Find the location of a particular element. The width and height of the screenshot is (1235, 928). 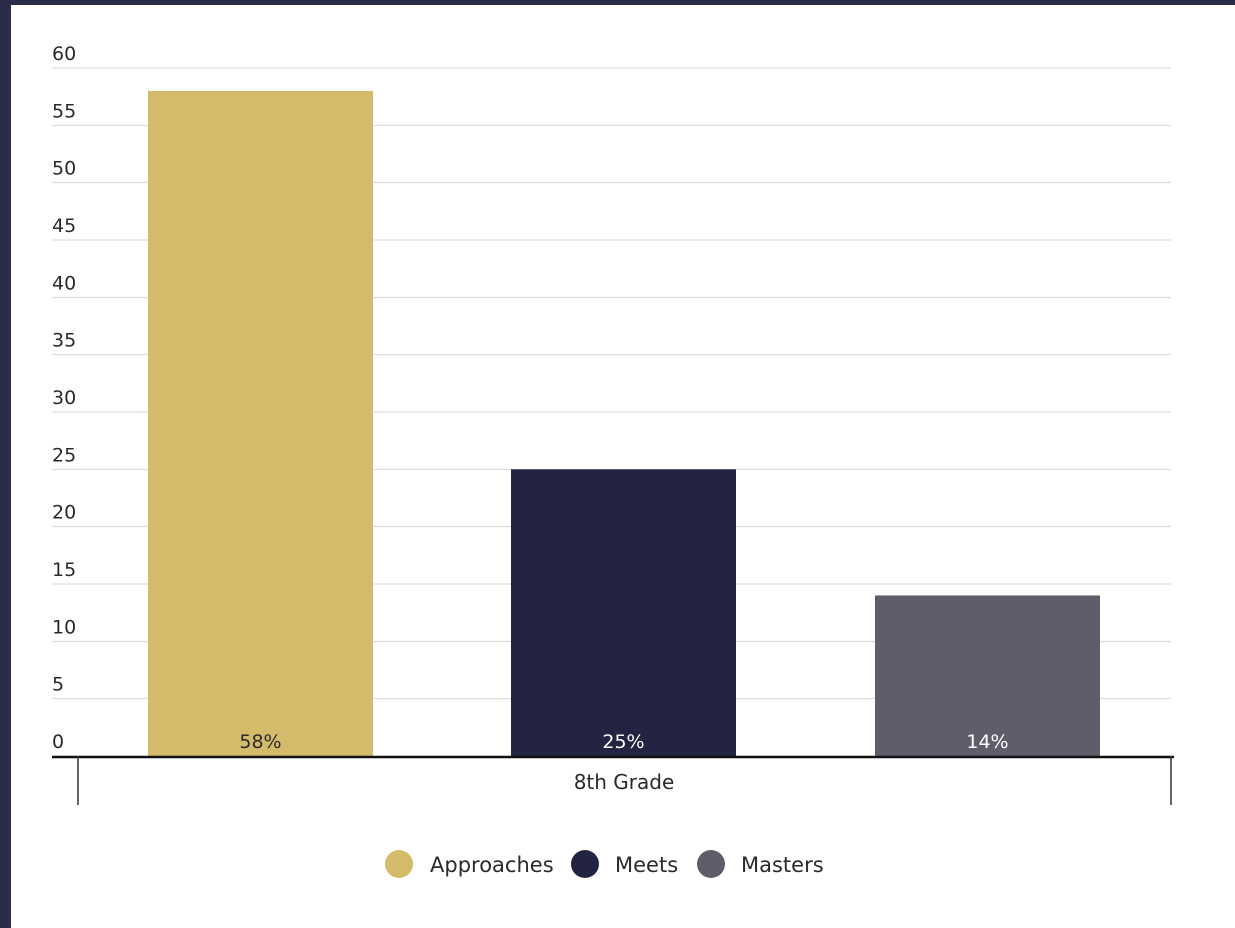

bar-approaches is located at coordinates (260, 423).